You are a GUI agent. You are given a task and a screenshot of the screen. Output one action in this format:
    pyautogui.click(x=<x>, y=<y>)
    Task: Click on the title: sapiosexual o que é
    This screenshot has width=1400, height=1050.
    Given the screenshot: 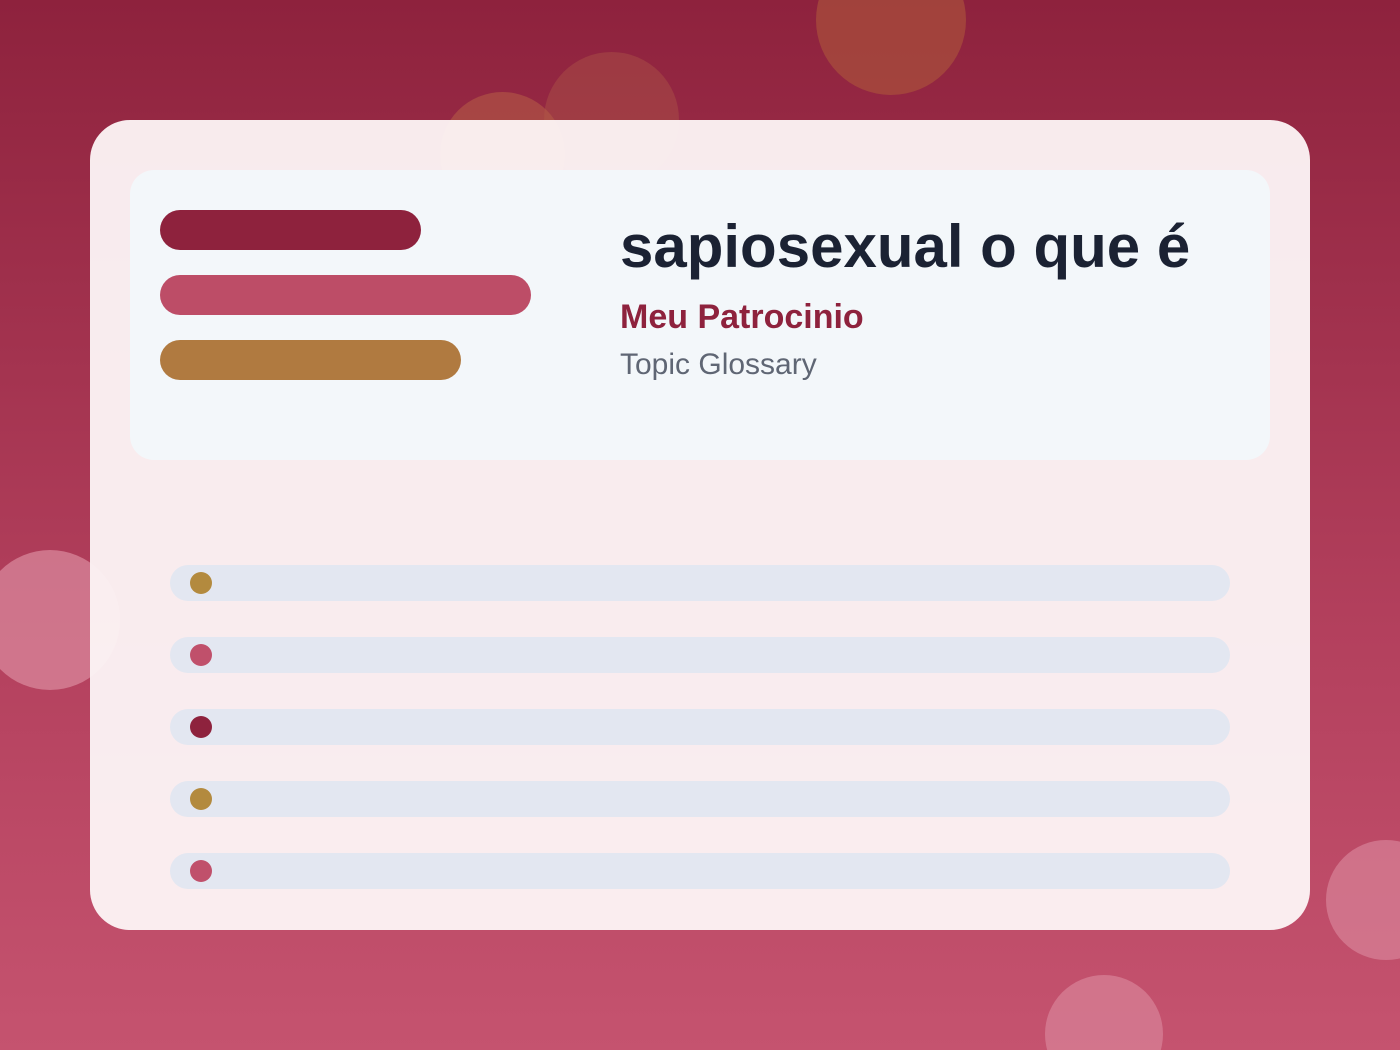 What is the action you would take?
    pyautogui.click(x=905, y=246)
    